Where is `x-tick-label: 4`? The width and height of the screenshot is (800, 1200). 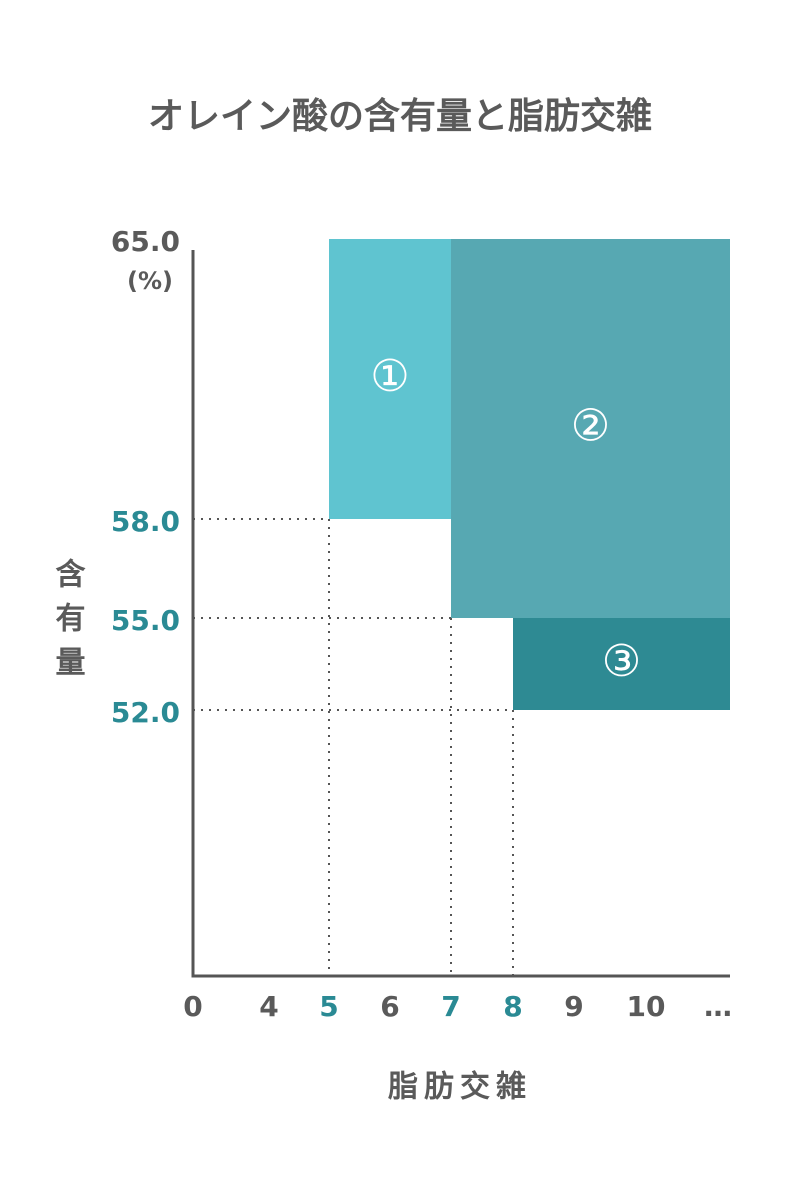
x-tick-label: 4 is located at coordinates (268, 1006).